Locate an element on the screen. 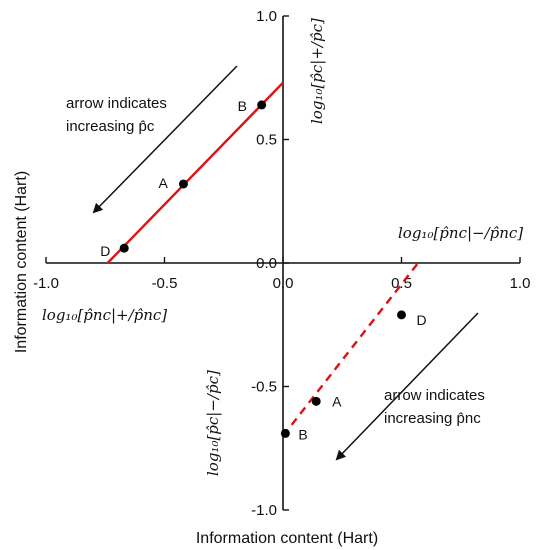 The image size is (548, 550). x-tick-label: -0.5 is located at coordinates (165, 283).